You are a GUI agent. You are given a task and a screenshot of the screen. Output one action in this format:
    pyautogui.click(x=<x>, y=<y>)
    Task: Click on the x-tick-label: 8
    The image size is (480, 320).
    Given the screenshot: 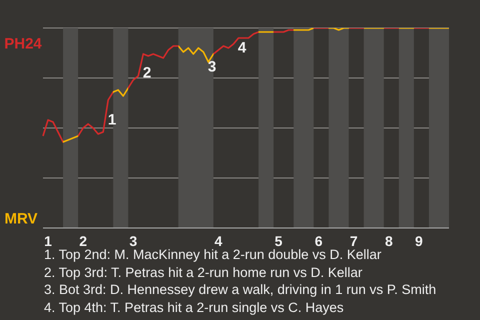 What is the action you would take?
    pyautogui.click(x=388, y=241)
    